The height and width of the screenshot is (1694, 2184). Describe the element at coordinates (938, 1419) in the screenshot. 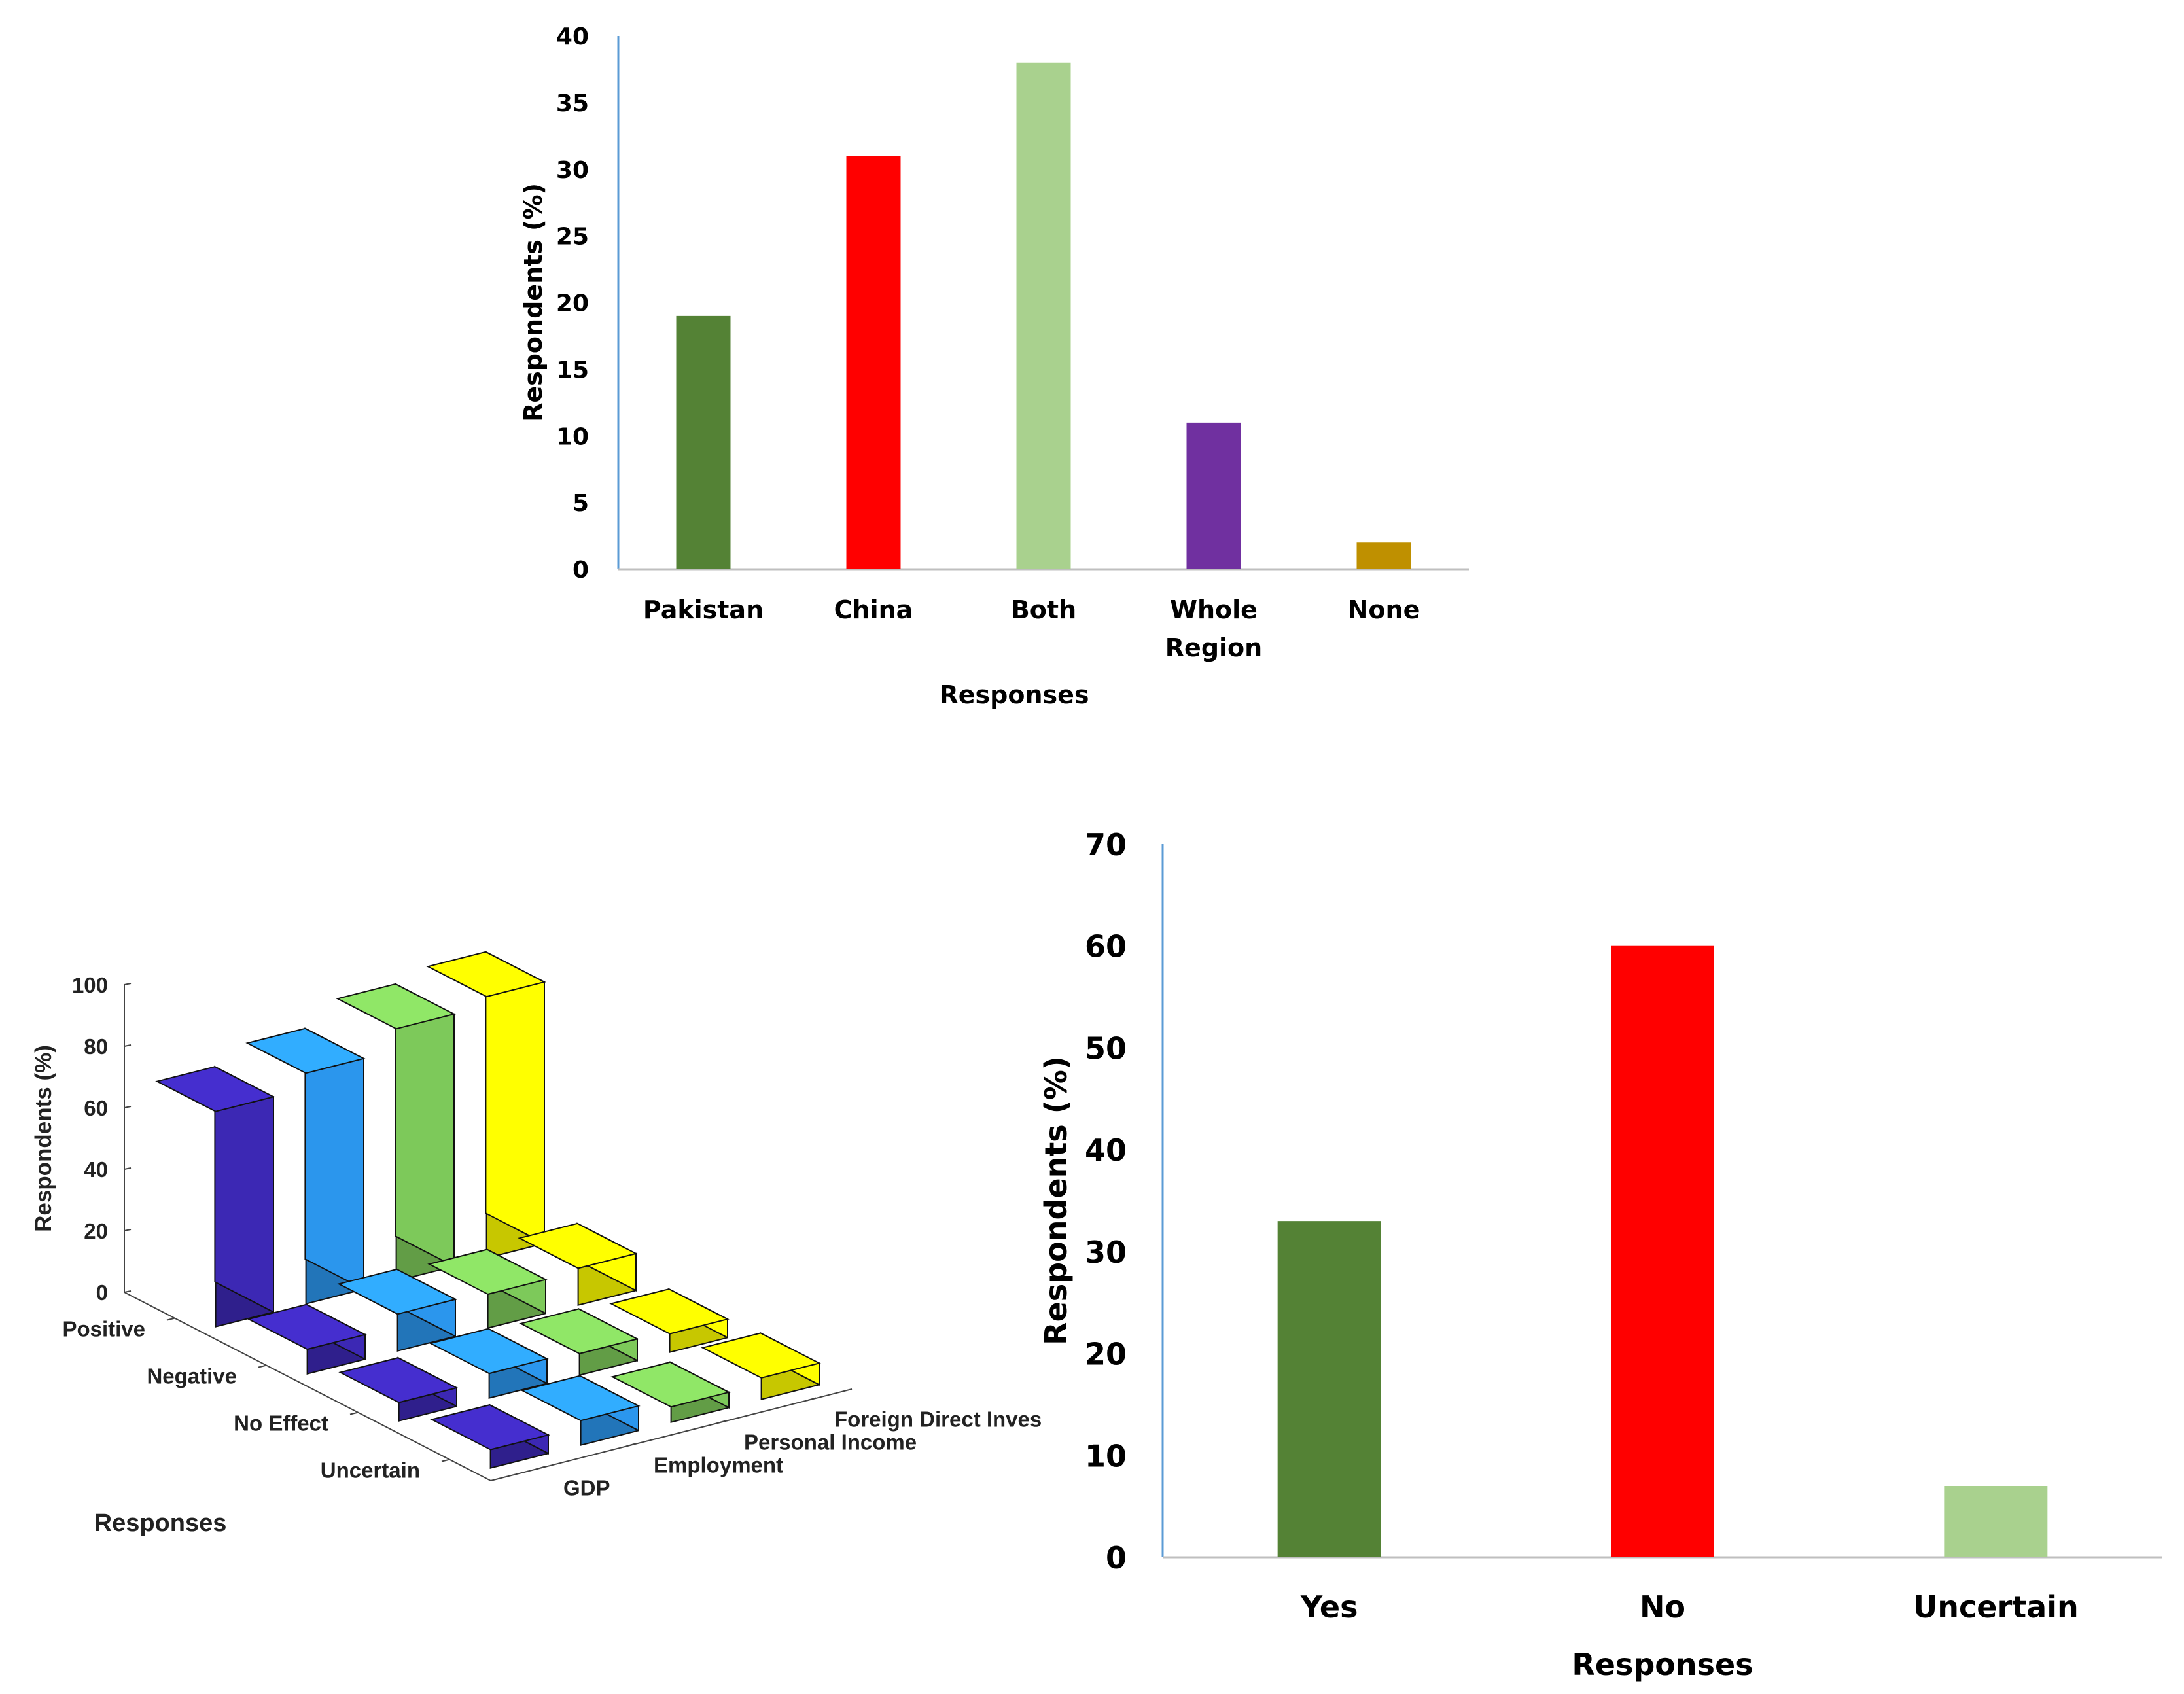

I see `col-tick-label: Foreign Direct Inves` at that location.